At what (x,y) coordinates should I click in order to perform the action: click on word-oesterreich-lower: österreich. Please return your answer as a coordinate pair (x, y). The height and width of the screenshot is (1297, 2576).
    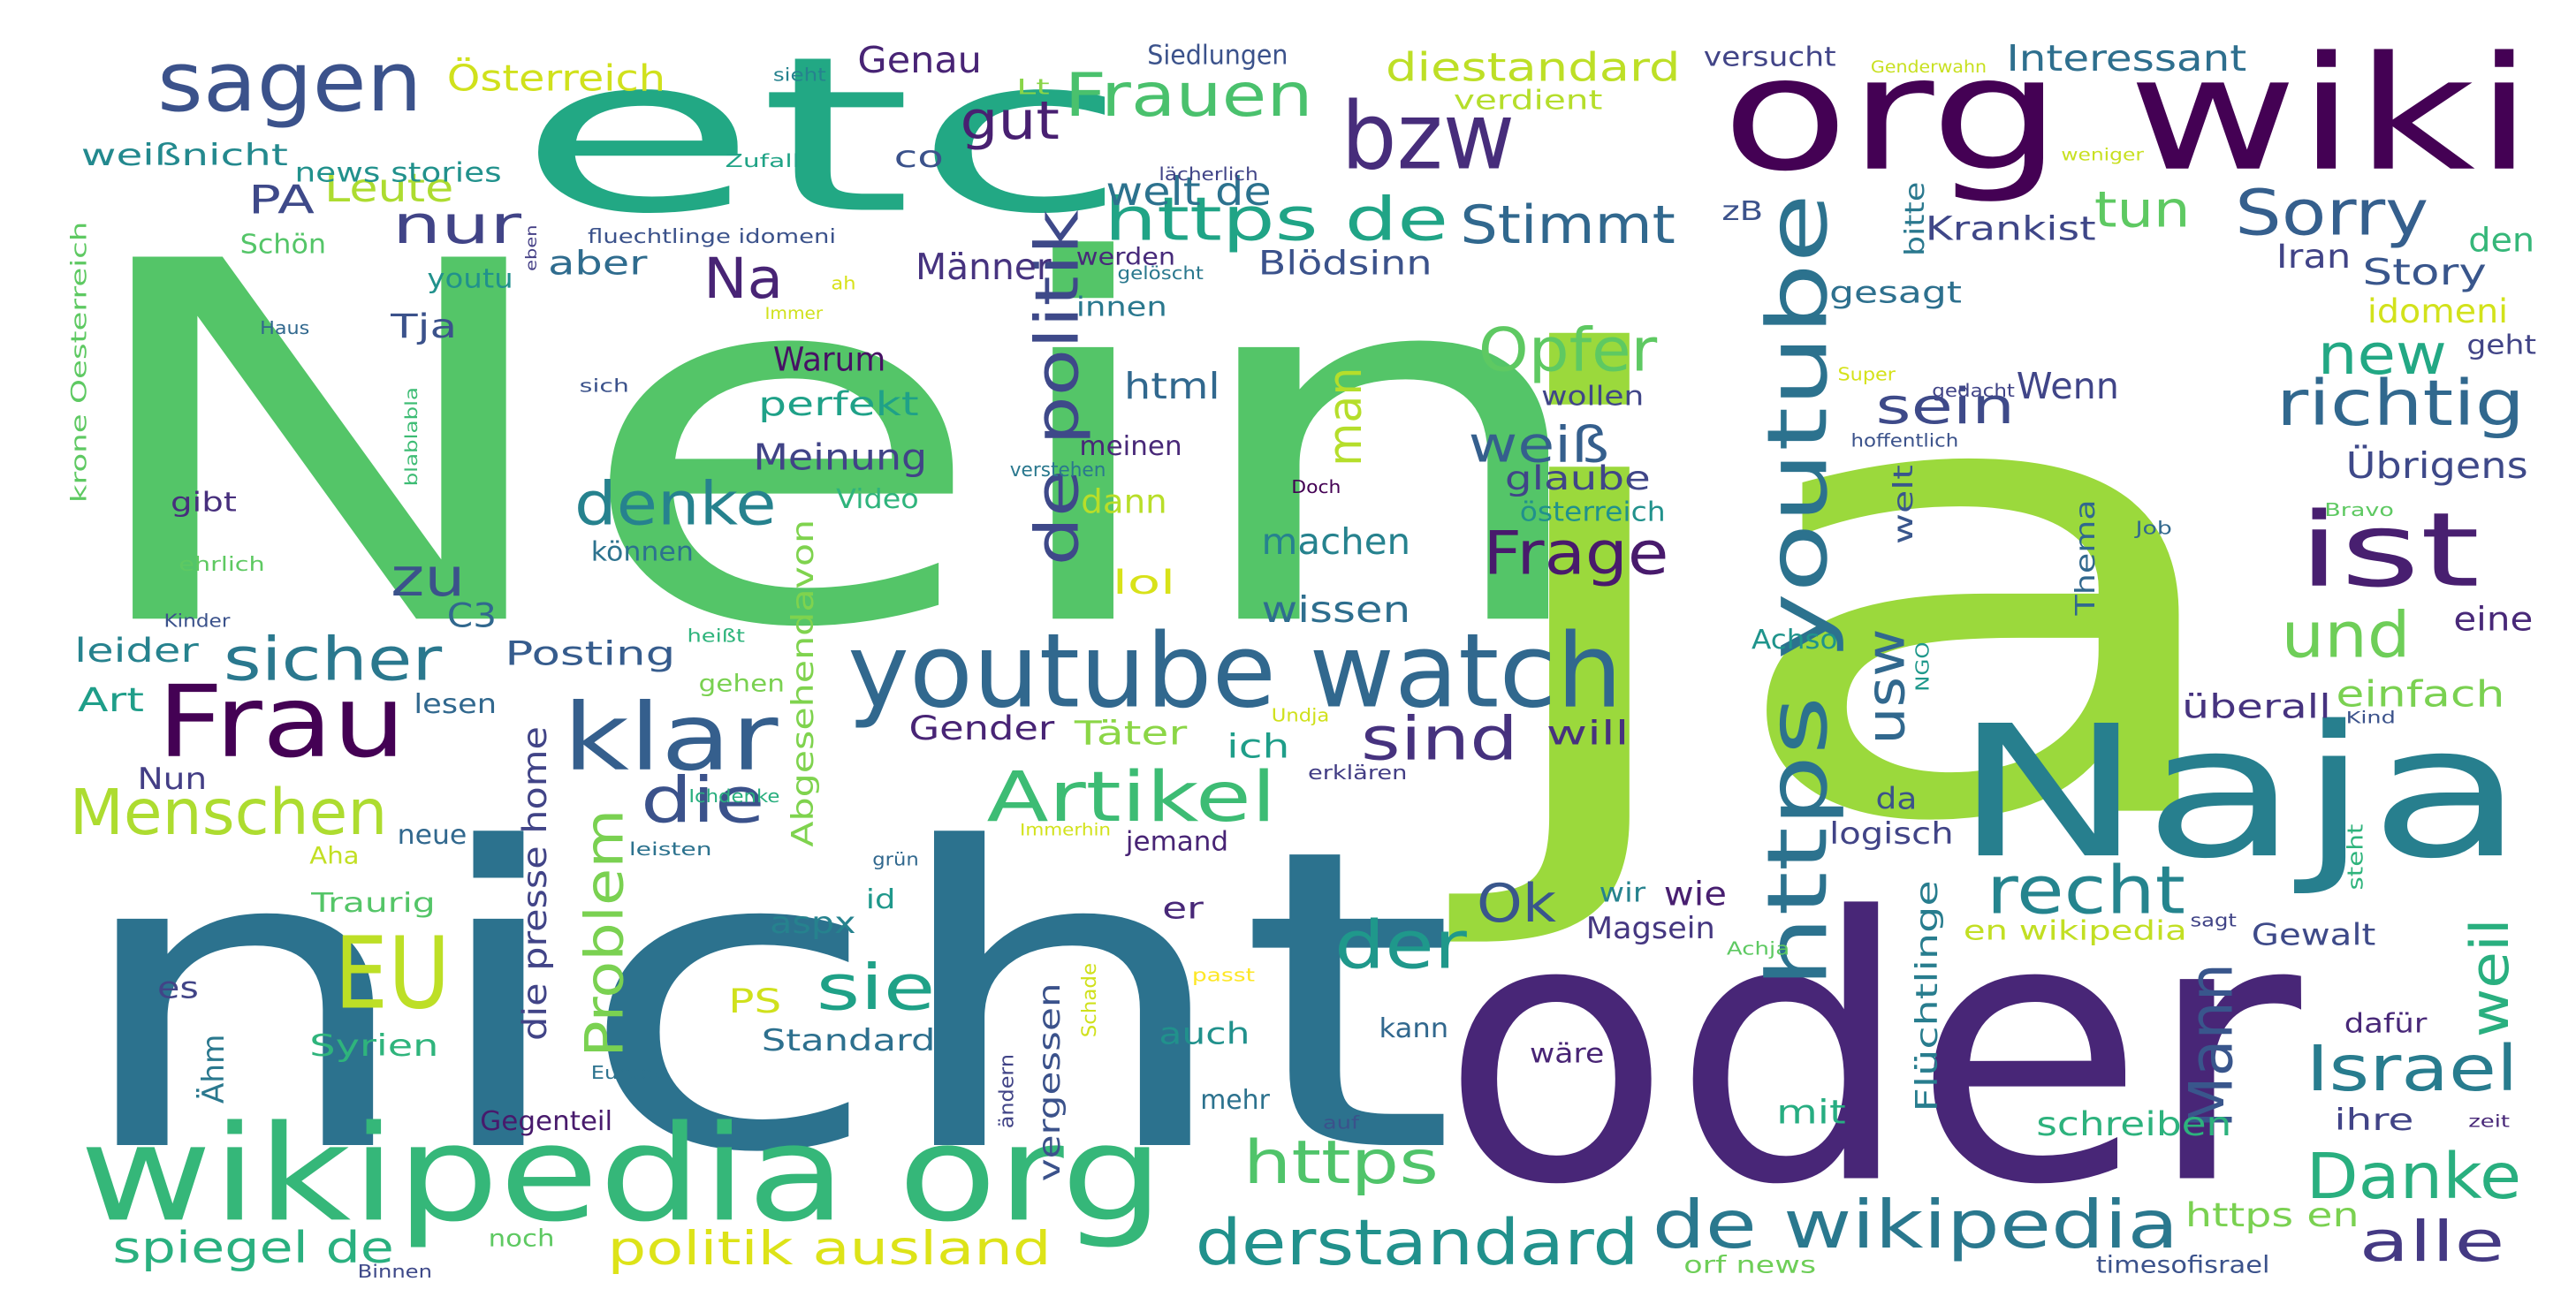
    Looking at the image, I should click on (1593, 512).